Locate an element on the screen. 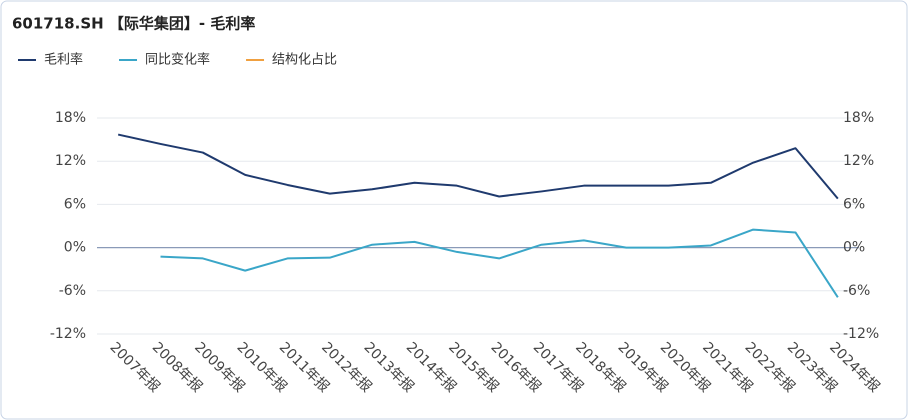  legend-label: 同比变化率 is located at coordinates (177, 60).